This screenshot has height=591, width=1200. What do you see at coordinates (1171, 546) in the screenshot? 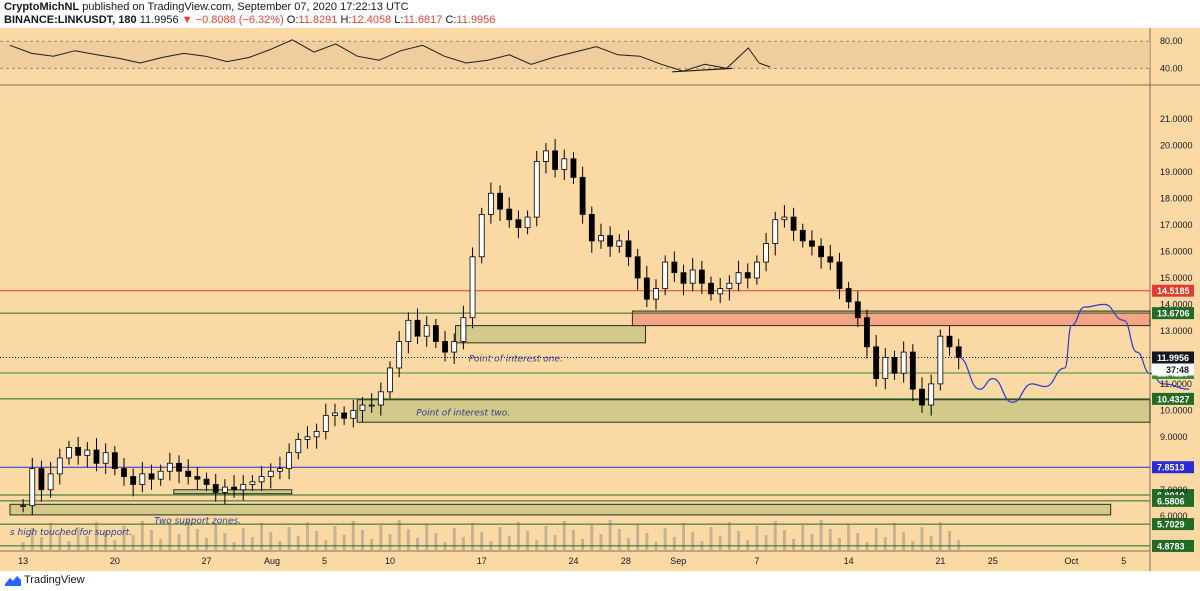
I see `price-label: 4.8783` at bounding box center [1171, 546].